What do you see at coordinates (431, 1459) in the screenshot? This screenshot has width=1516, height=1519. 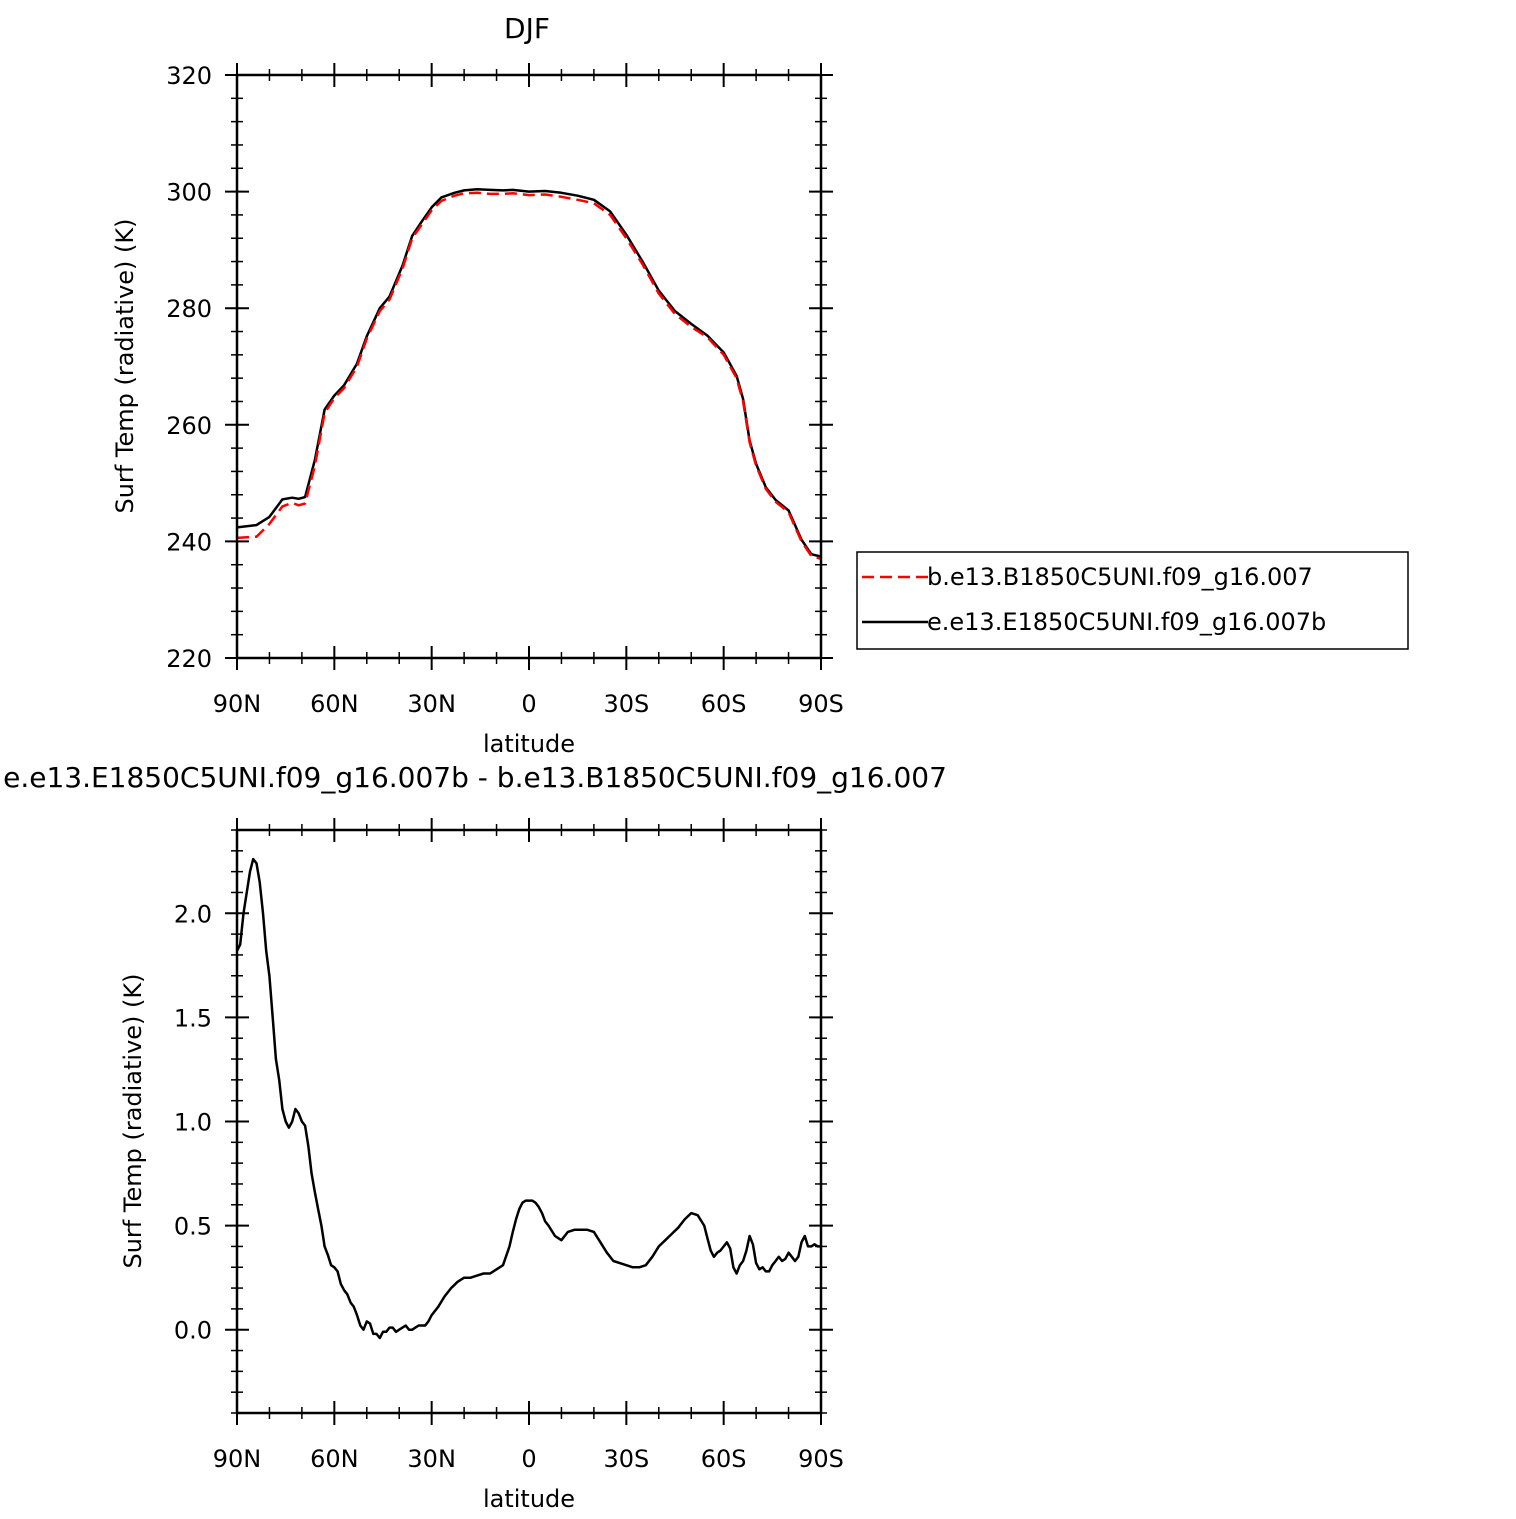 I see `bot-xtick-label-2: 30N` at bounding box center [431, 1459].